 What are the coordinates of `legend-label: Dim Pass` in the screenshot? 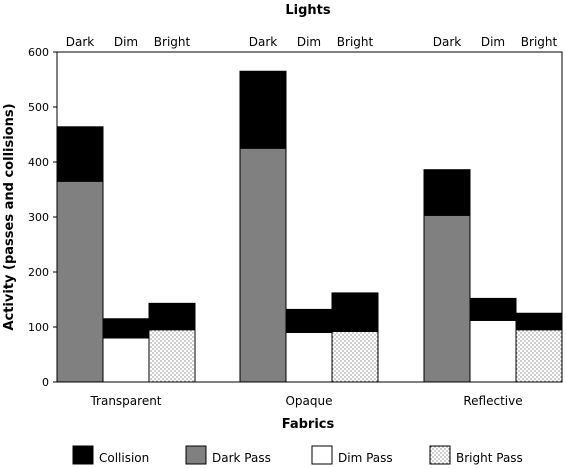 It's located at (365, 458).